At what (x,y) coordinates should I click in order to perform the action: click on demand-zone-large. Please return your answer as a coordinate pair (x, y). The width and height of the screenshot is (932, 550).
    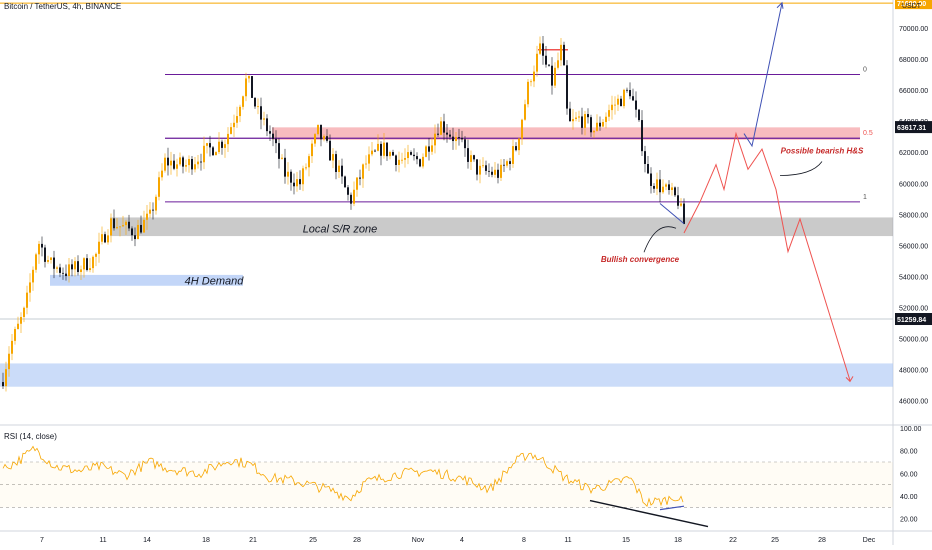
    Looking at the image, I should click on (446, 375).